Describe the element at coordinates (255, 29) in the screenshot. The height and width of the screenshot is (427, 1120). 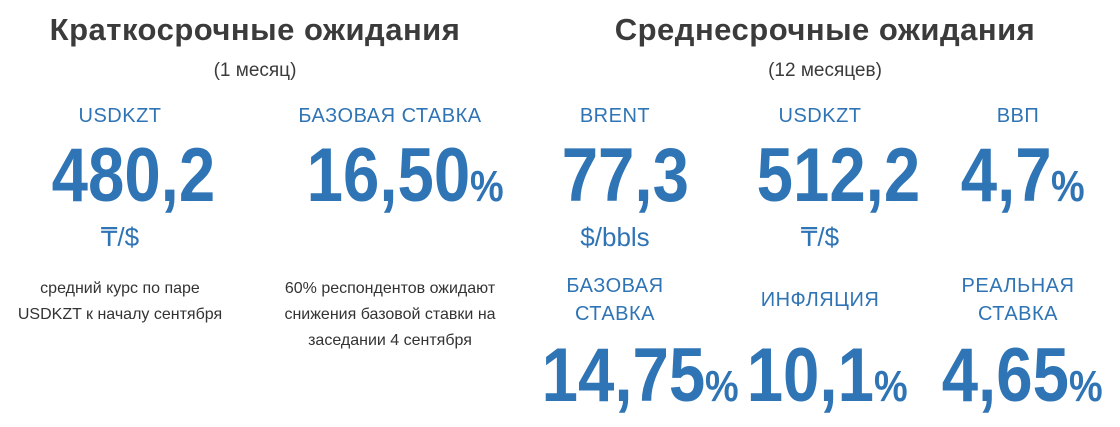
I see `section-title: Краткосрочные ожидания` at that location.